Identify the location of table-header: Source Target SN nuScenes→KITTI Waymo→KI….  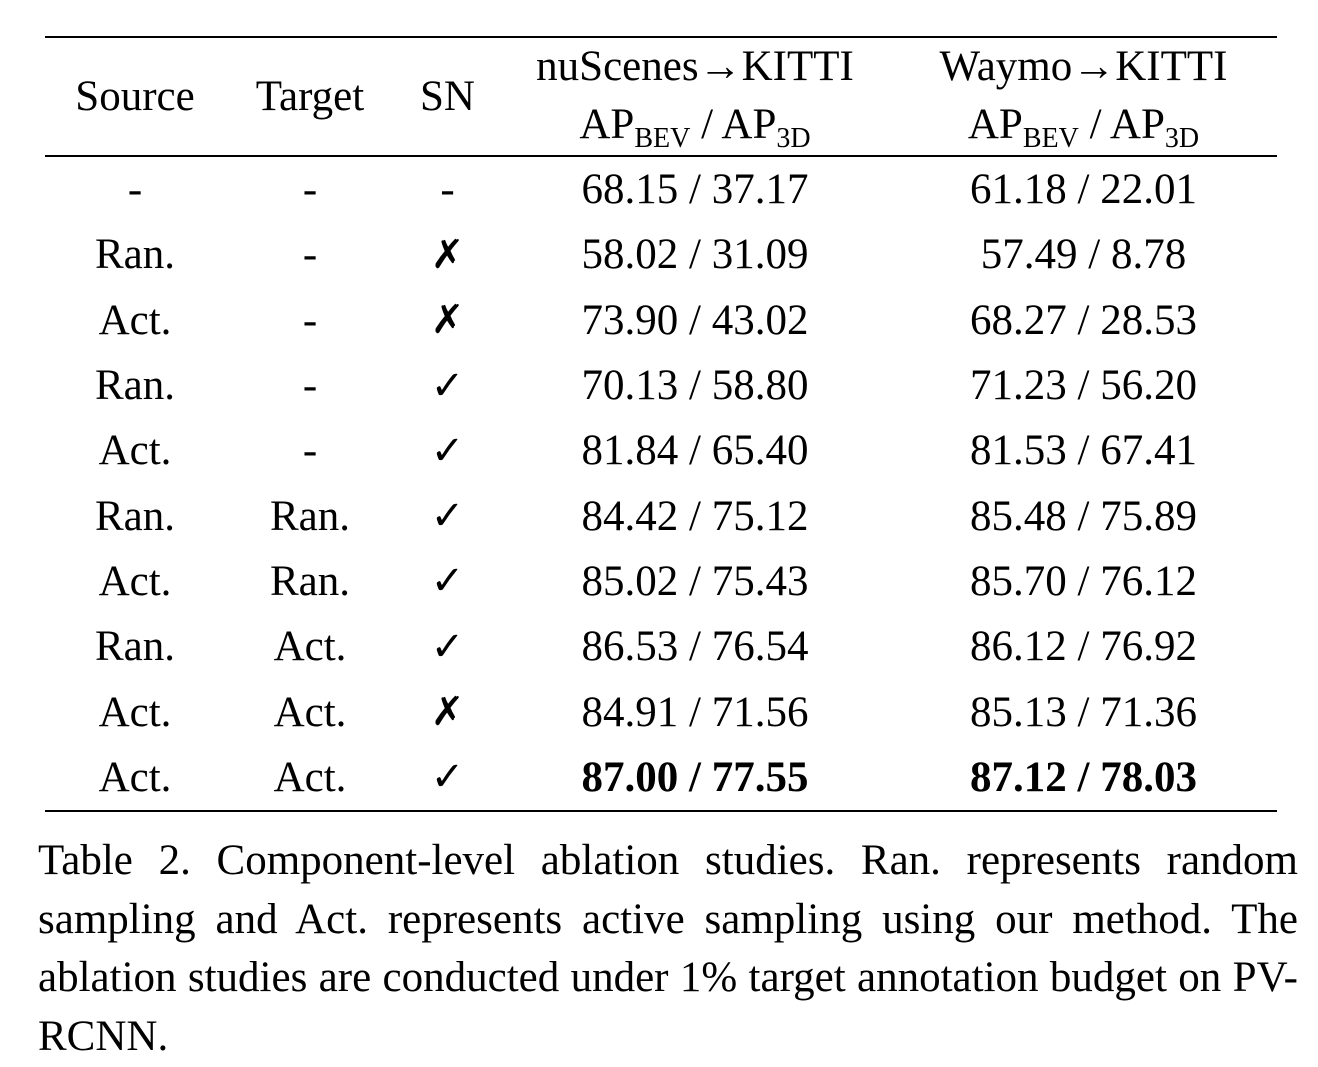
(661, 97).